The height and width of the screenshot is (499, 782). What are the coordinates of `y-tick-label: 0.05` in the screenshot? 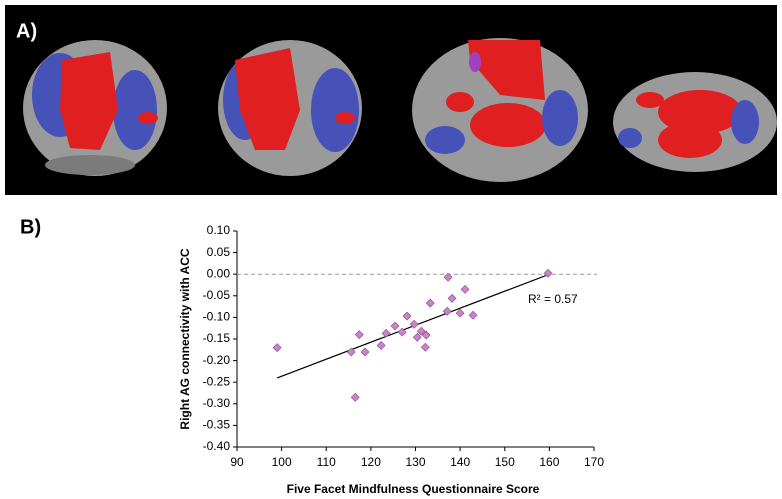 It's located at (219, 252).